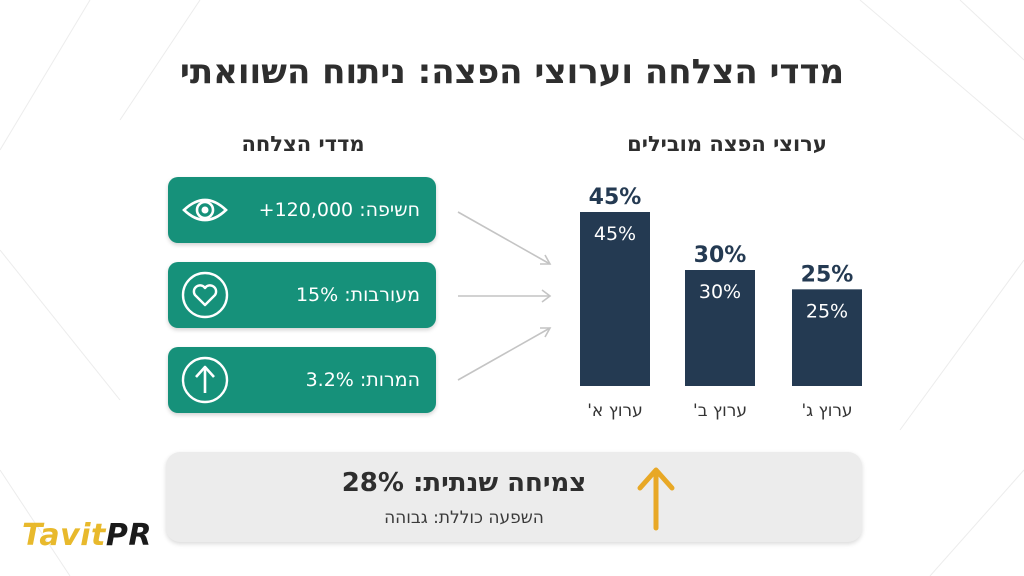 The width and height of the screenshot is (1024, 576). What do you see at coordinates (128, 535) in the screenshot?
I see `brand-logo-part2: PR` at bounding box center [128, 535].